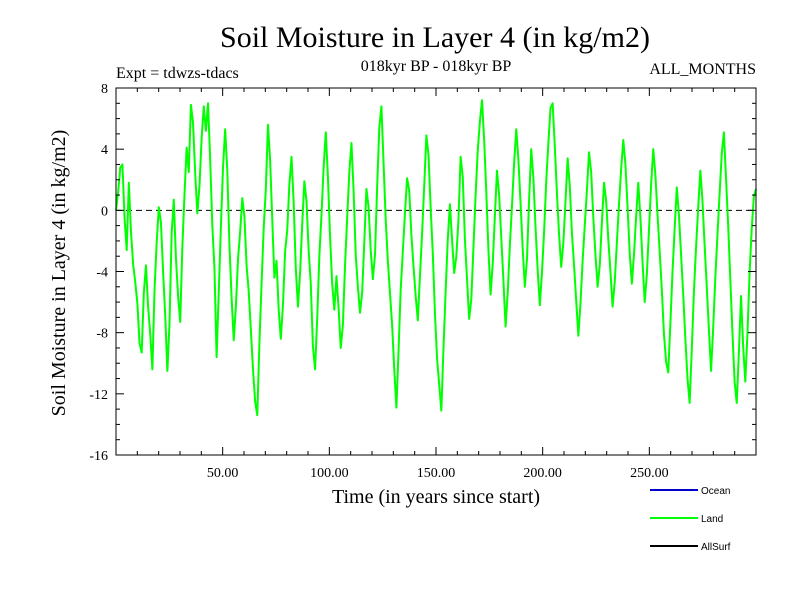  What do you see at coordinates (329, 473) in the screenshot?
I see `x-tick-label: 100.00` at bounding box center [329, 473].